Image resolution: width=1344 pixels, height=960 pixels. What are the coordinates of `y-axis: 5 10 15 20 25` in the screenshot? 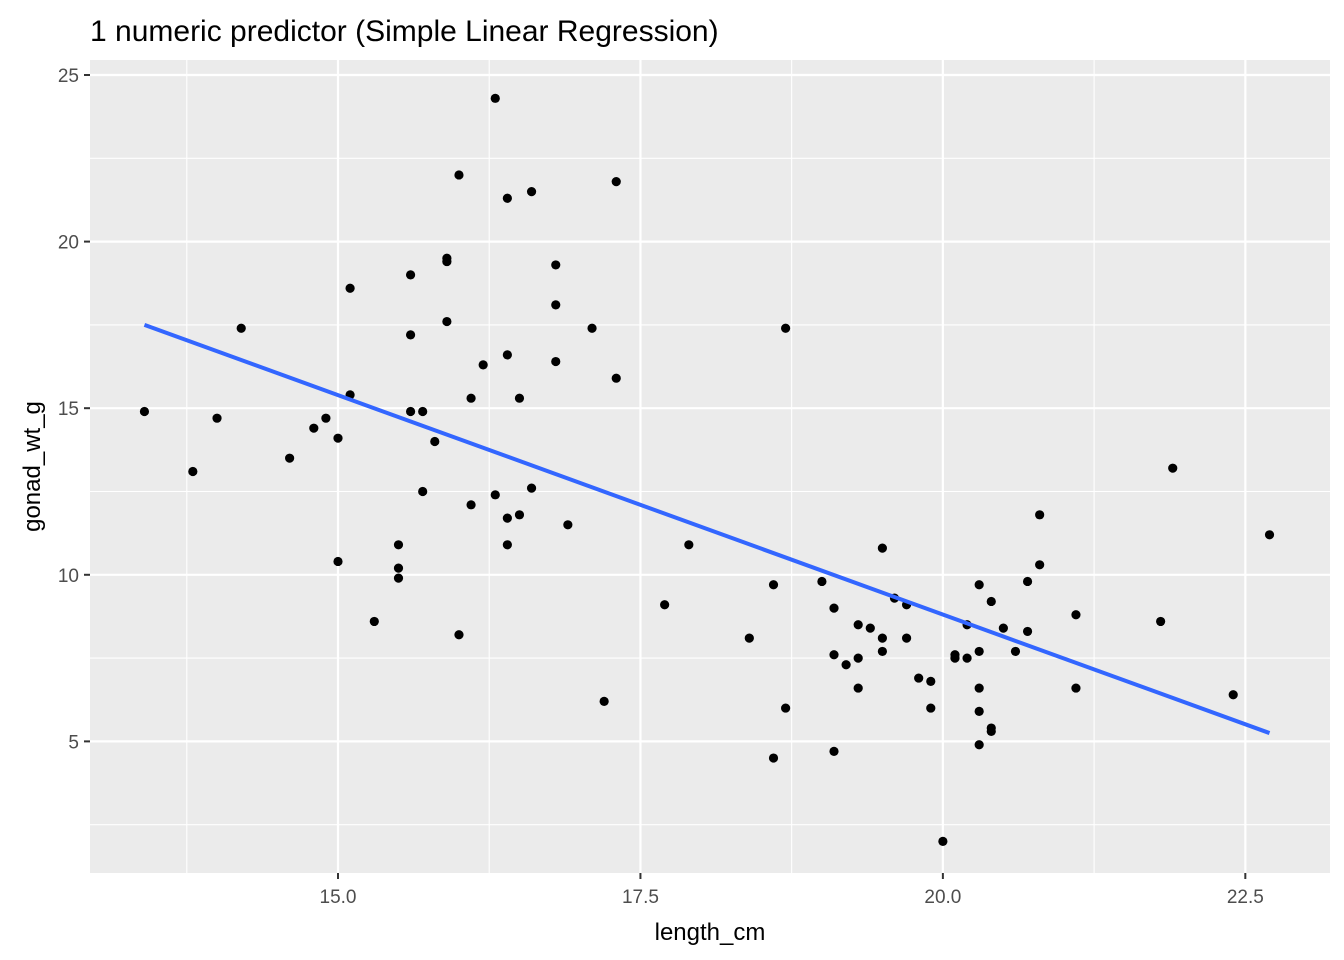 It's located at (74, 409).